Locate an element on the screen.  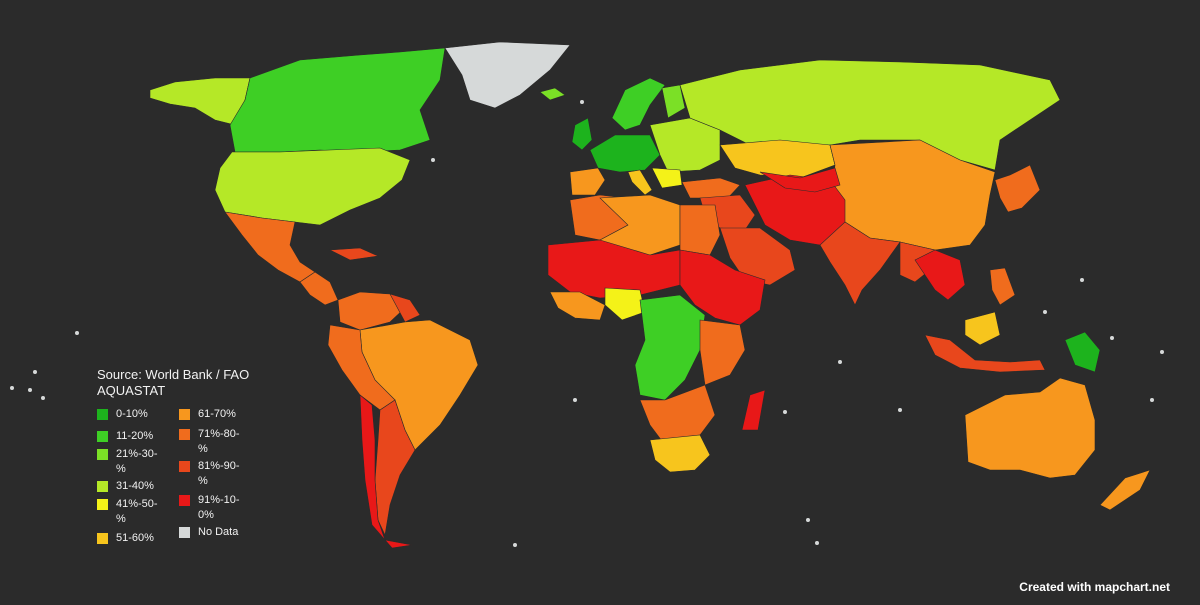
legend-item: 11-20% is located at coordinates (132, 436).